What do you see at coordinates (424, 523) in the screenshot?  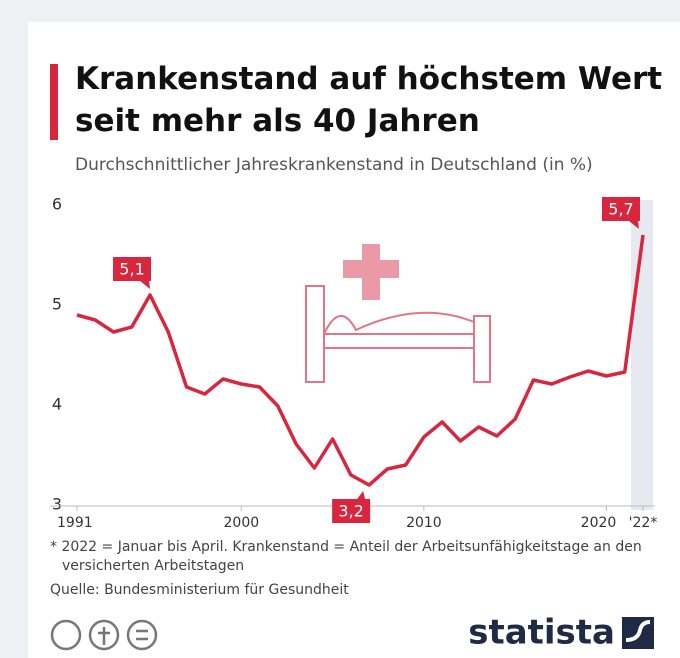 I see `x-tick-label: 2010` at bounding box center [424, 523].